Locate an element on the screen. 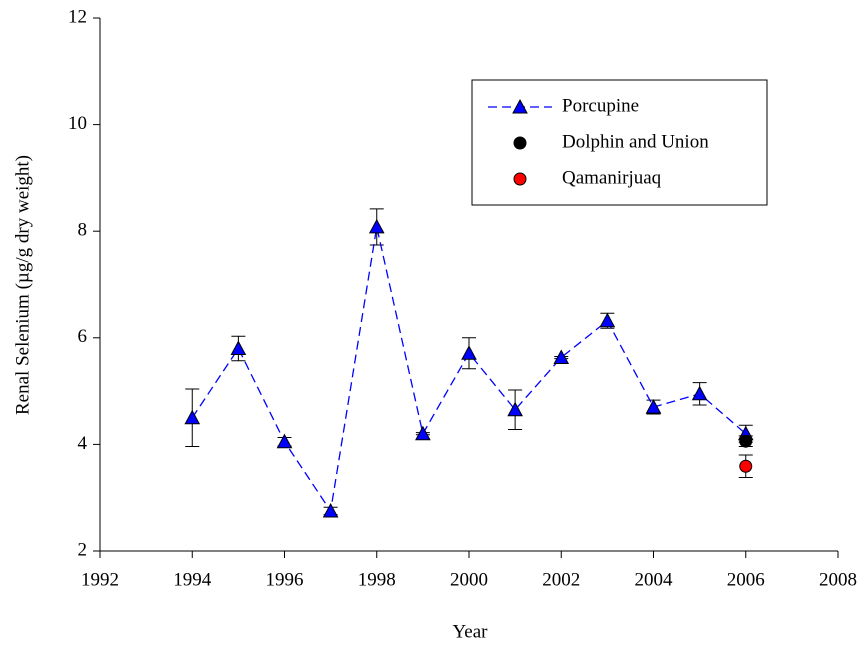 This screenshot has height=647, width=866. legend-label: Dolphin and Union is located at coordinates (635, 141).